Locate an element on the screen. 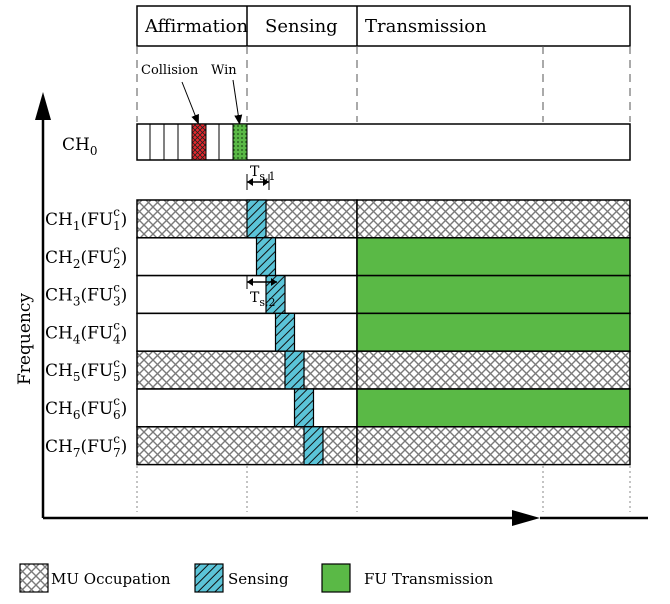 The image size is (670, 604). channel-row-7: CH7(FUc 7) is located at coordinates (338, 446).